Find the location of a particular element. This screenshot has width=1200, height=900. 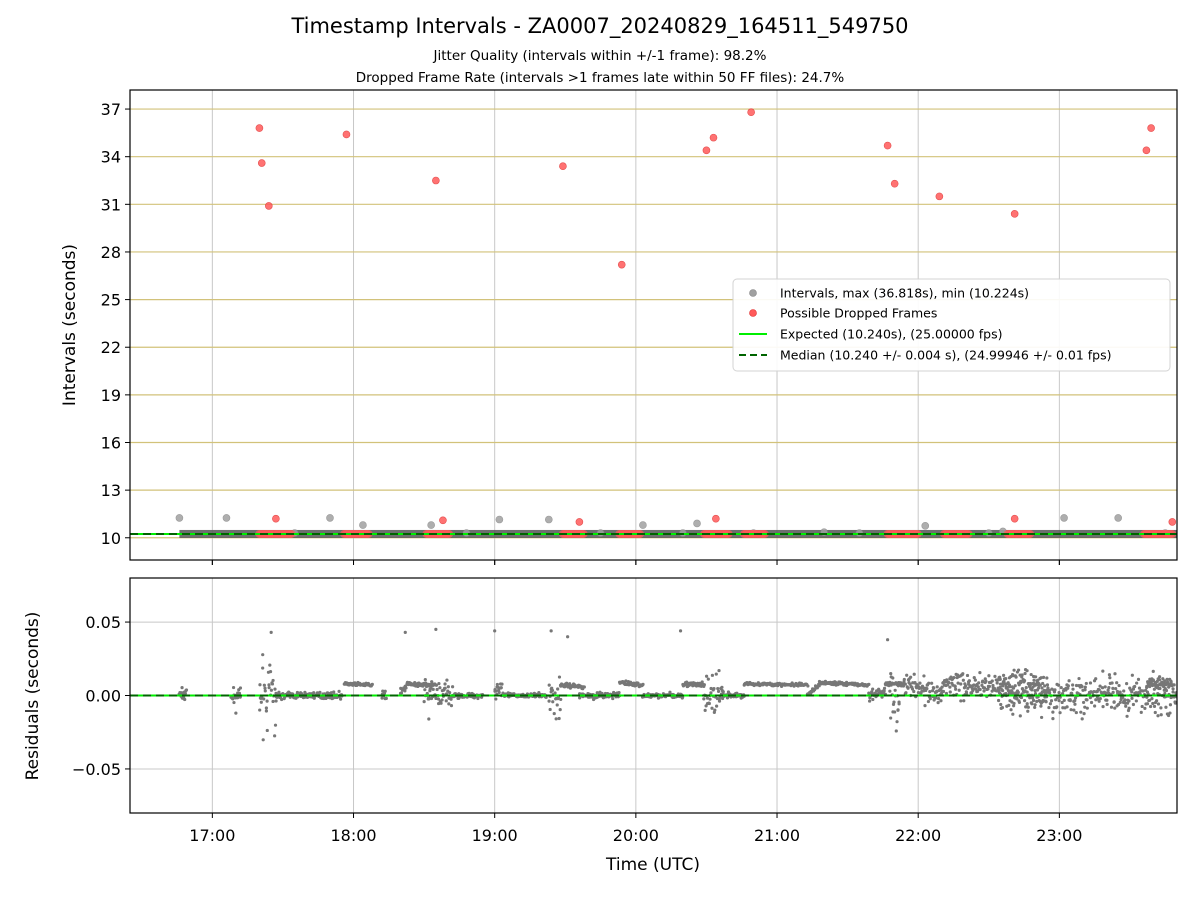

legend-marker-dropped is located at coordinates (753, 313).